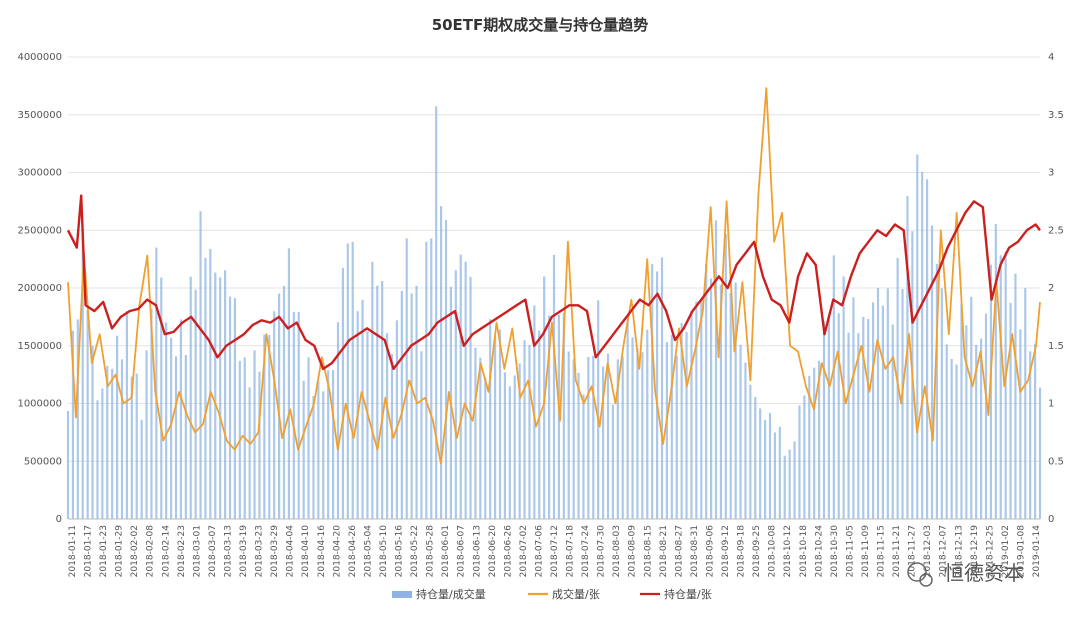 Image resolution: width=1080 pixels, height=620 pixels. What do you see at coordinates (400, 551) in the screenshot?
I see `x-tick-label: 2018-05-16` at bounding box center [400, 551].